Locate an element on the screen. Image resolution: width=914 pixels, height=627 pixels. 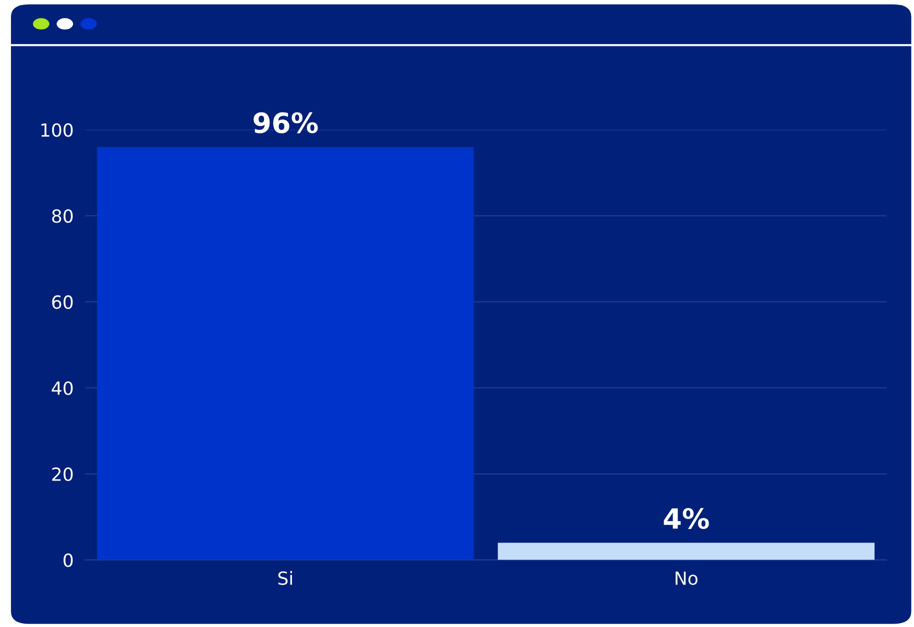
x-tick-label: No is located at coordinates (687, 578).